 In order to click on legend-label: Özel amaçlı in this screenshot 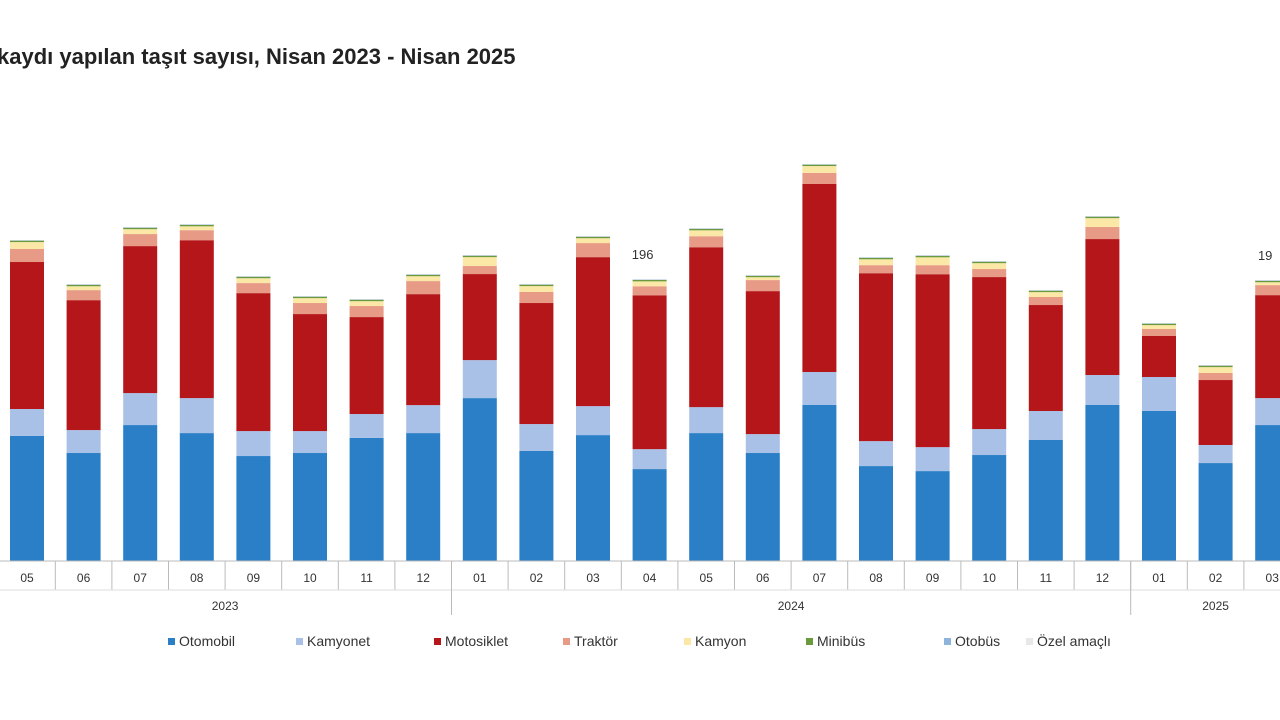, I will do `click(1074, 641)`.